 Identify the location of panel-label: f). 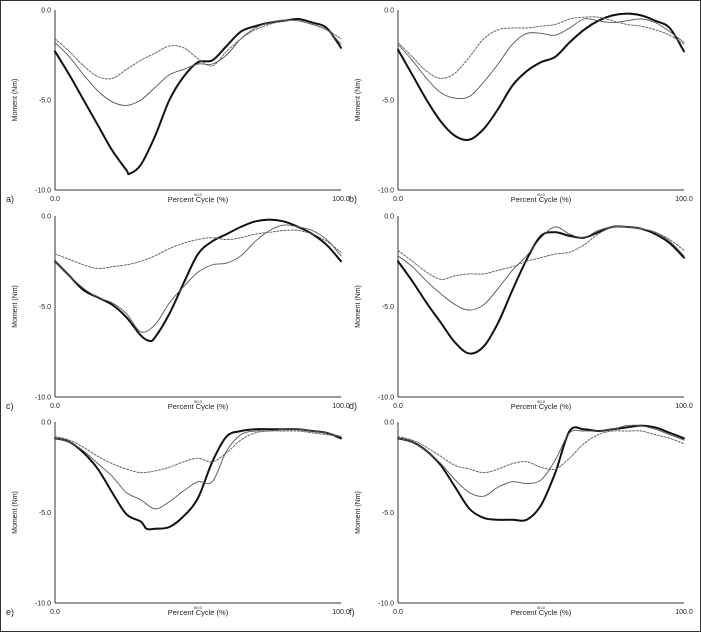
(352, 612).